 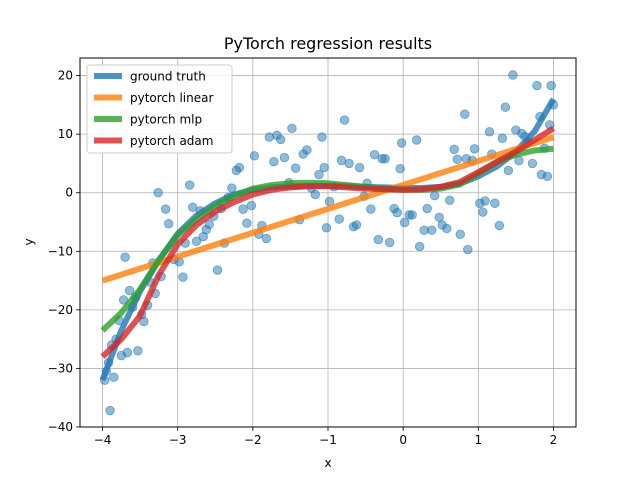 What do you see at coordinates (60, 427) in the screenshot?
I see `y-tick-label: −40` at bounding box center [60, 427].